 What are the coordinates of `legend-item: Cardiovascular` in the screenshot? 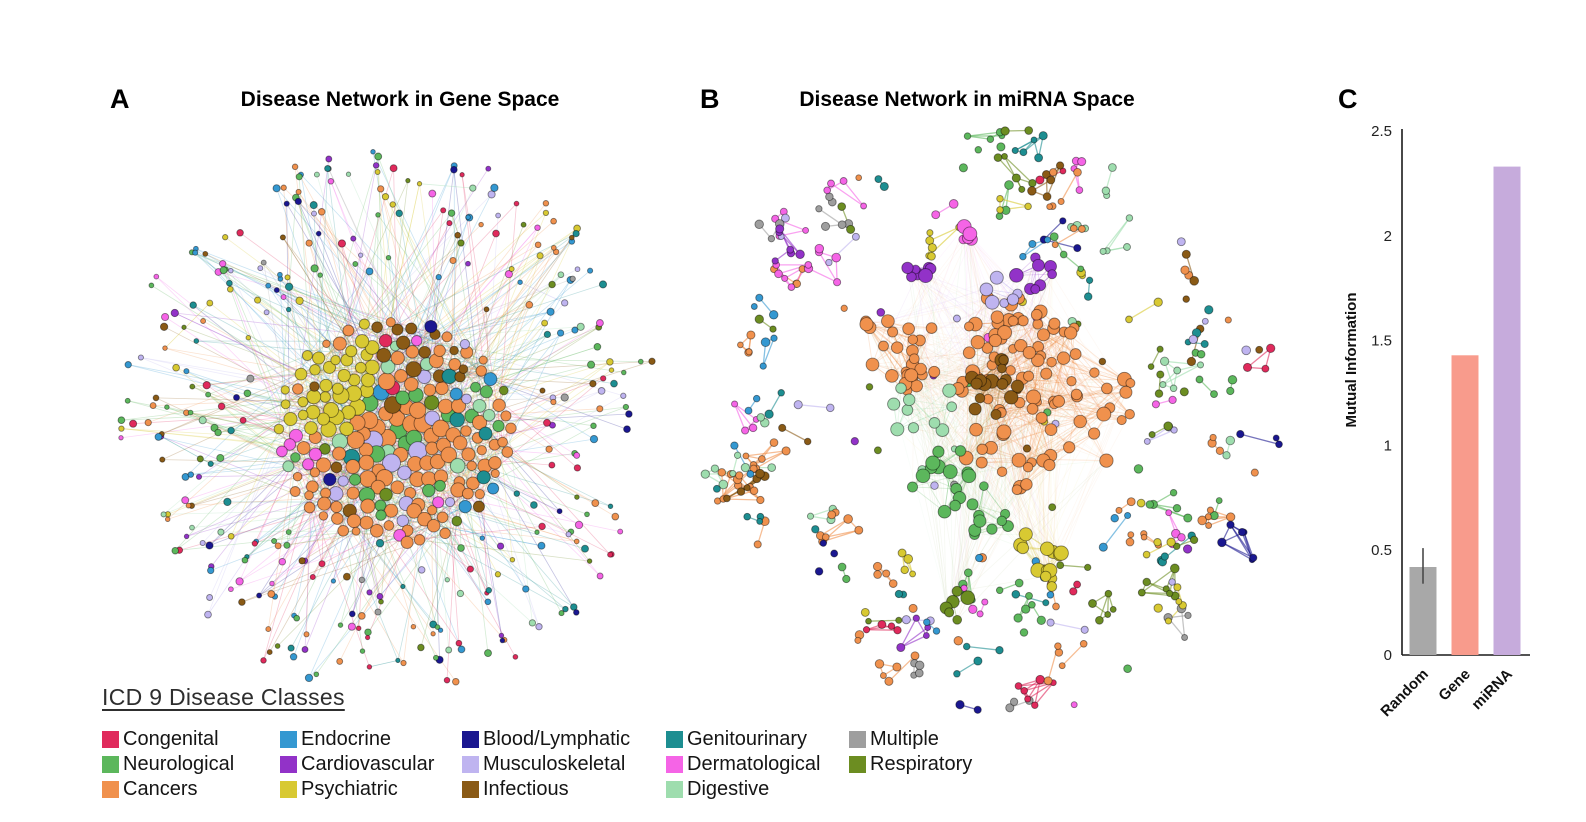 It's located at (371, 764).